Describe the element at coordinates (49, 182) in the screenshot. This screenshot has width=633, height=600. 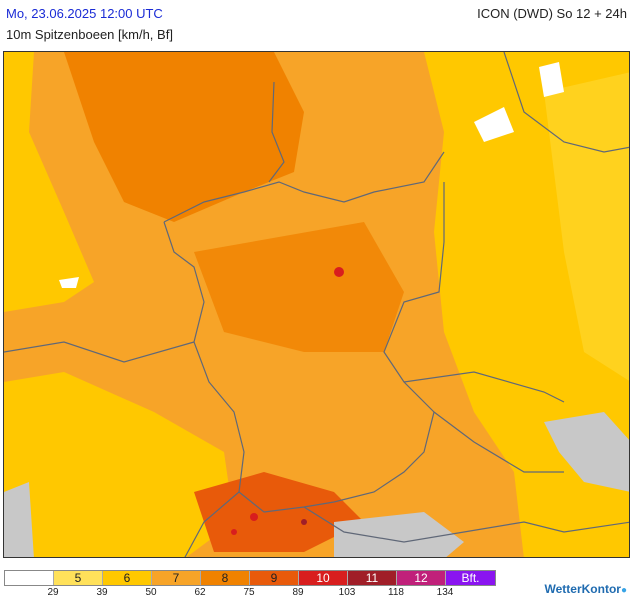
I see `gust-zone-west` at that location.